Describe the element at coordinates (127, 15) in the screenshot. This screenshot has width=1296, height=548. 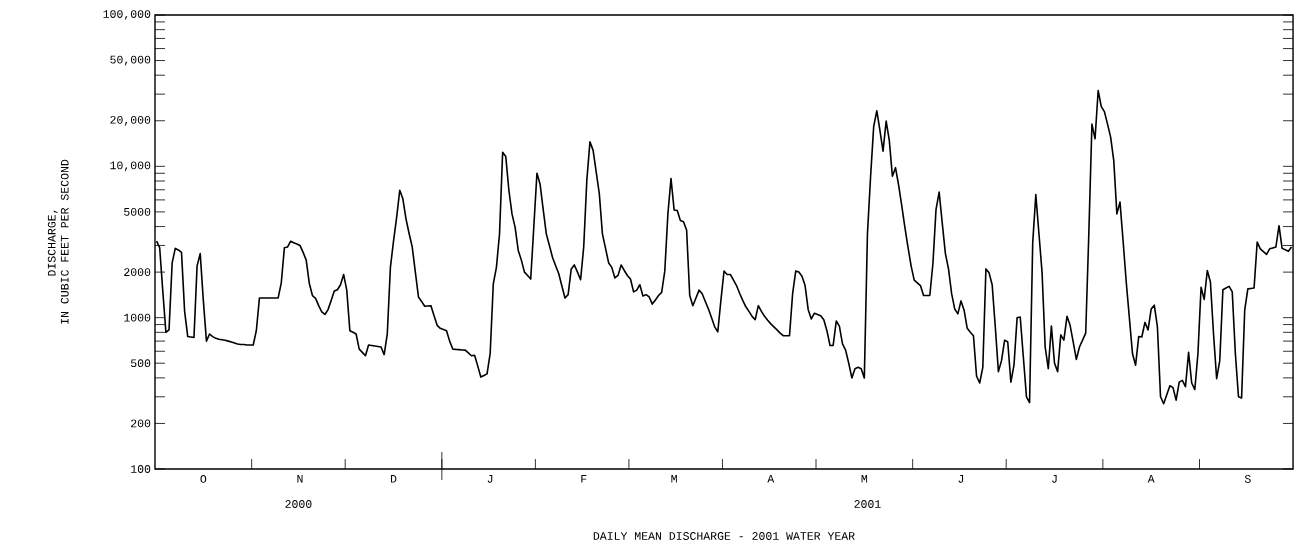
I see `y-tick-label: 100,000` at that location.